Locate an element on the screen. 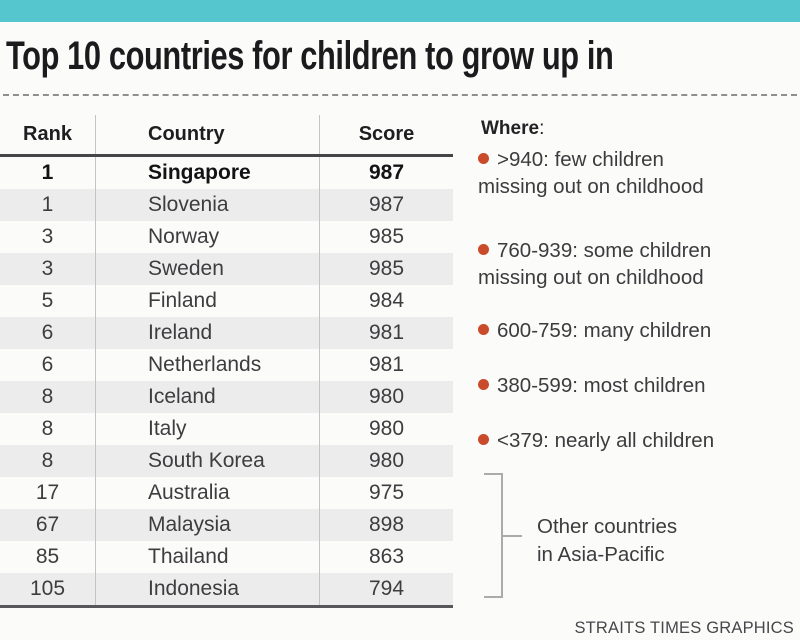 The width and height of the screenshot is (800, 640). country-cell: Iceland is located at coordinates (207, 397).